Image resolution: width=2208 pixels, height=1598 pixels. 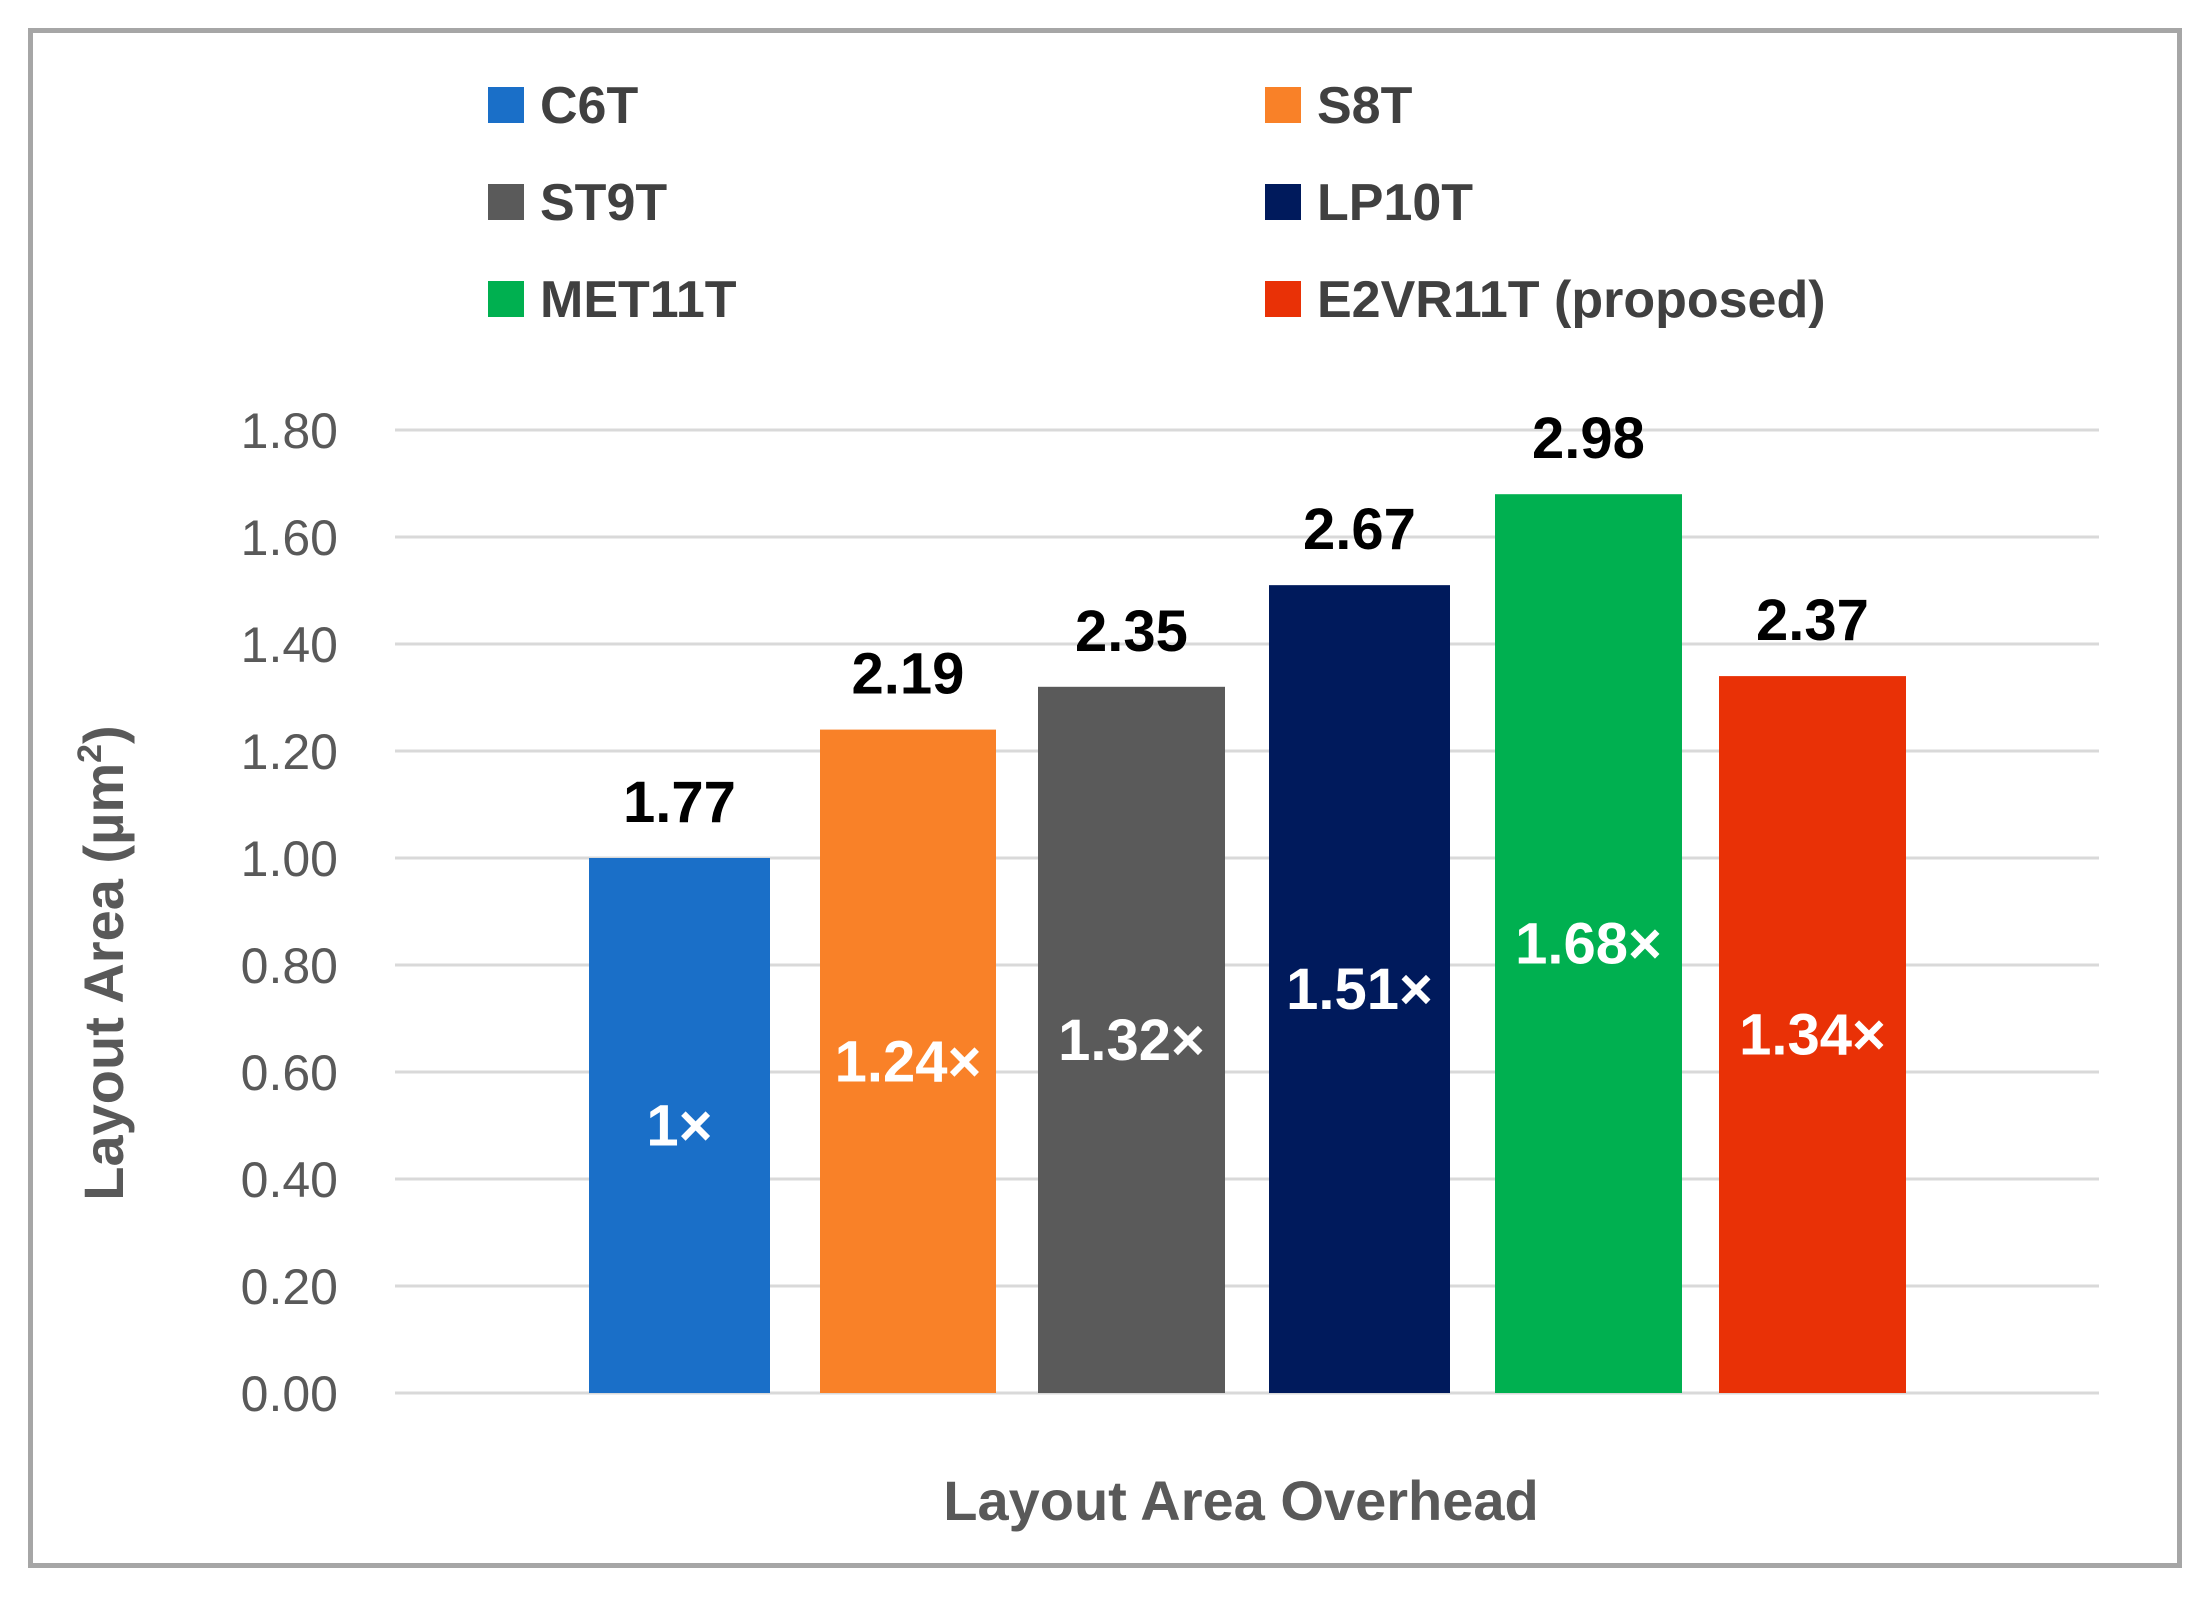 I want to click on y-tick-label: 1.20, so click(x=289, y=752).